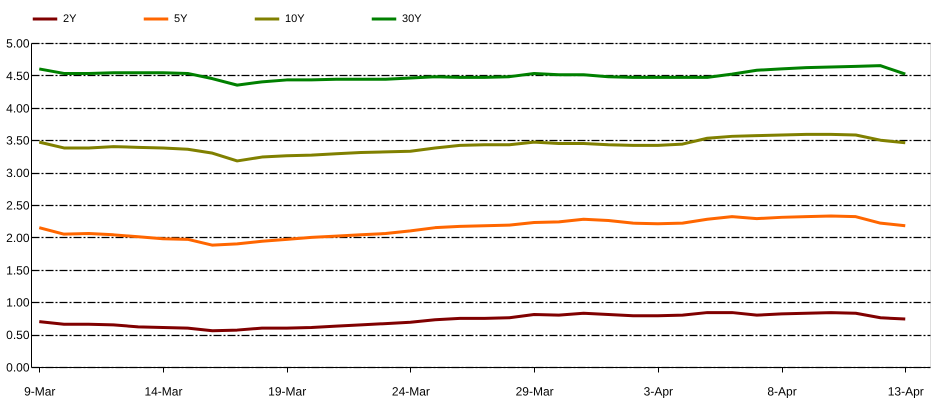 Image resolution: width=935 pixels, height=402 pixels. Describe the element at coordinates (18, 108) in the screenshot. I see `y-tick-label: 4.00` at that location.